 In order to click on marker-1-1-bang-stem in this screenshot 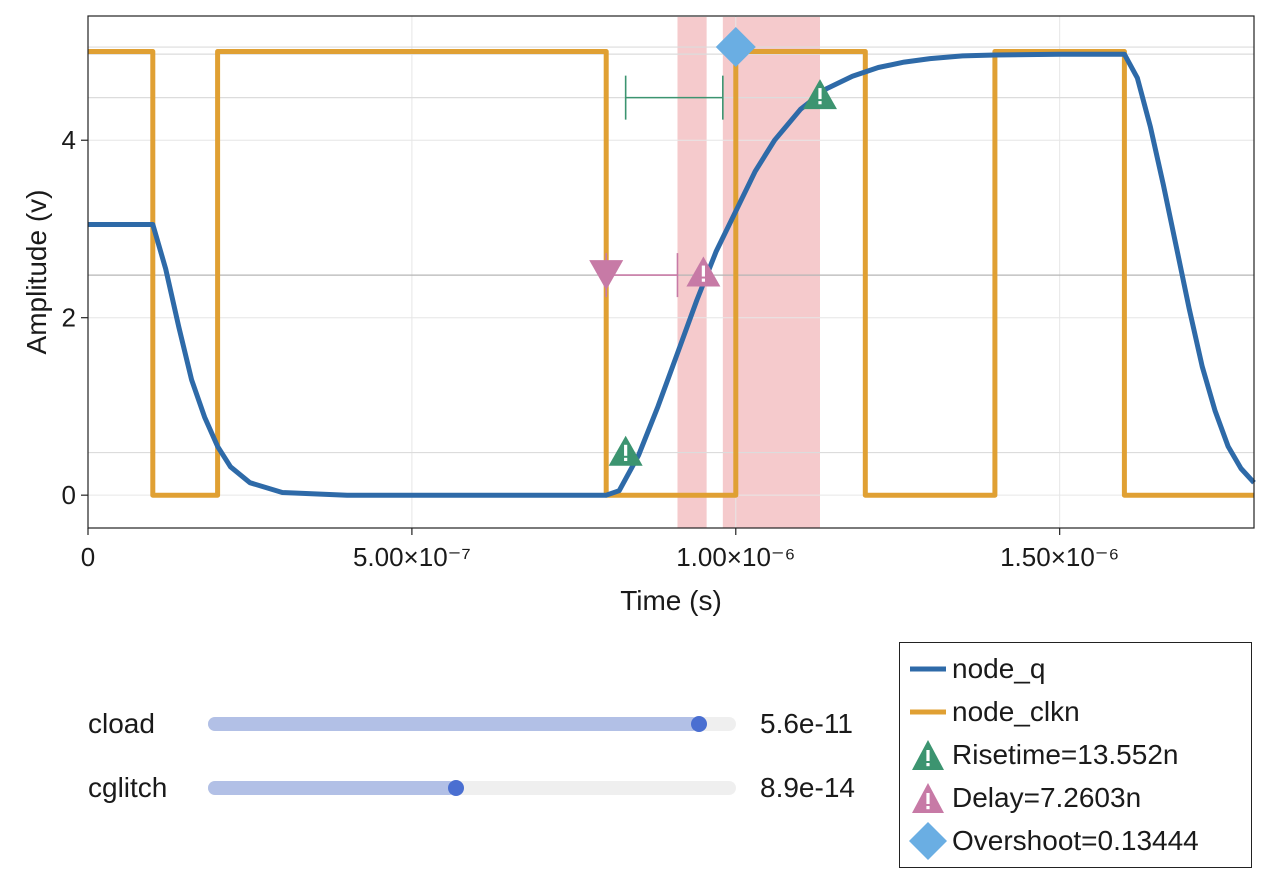, I will do `click(703, 271)`.